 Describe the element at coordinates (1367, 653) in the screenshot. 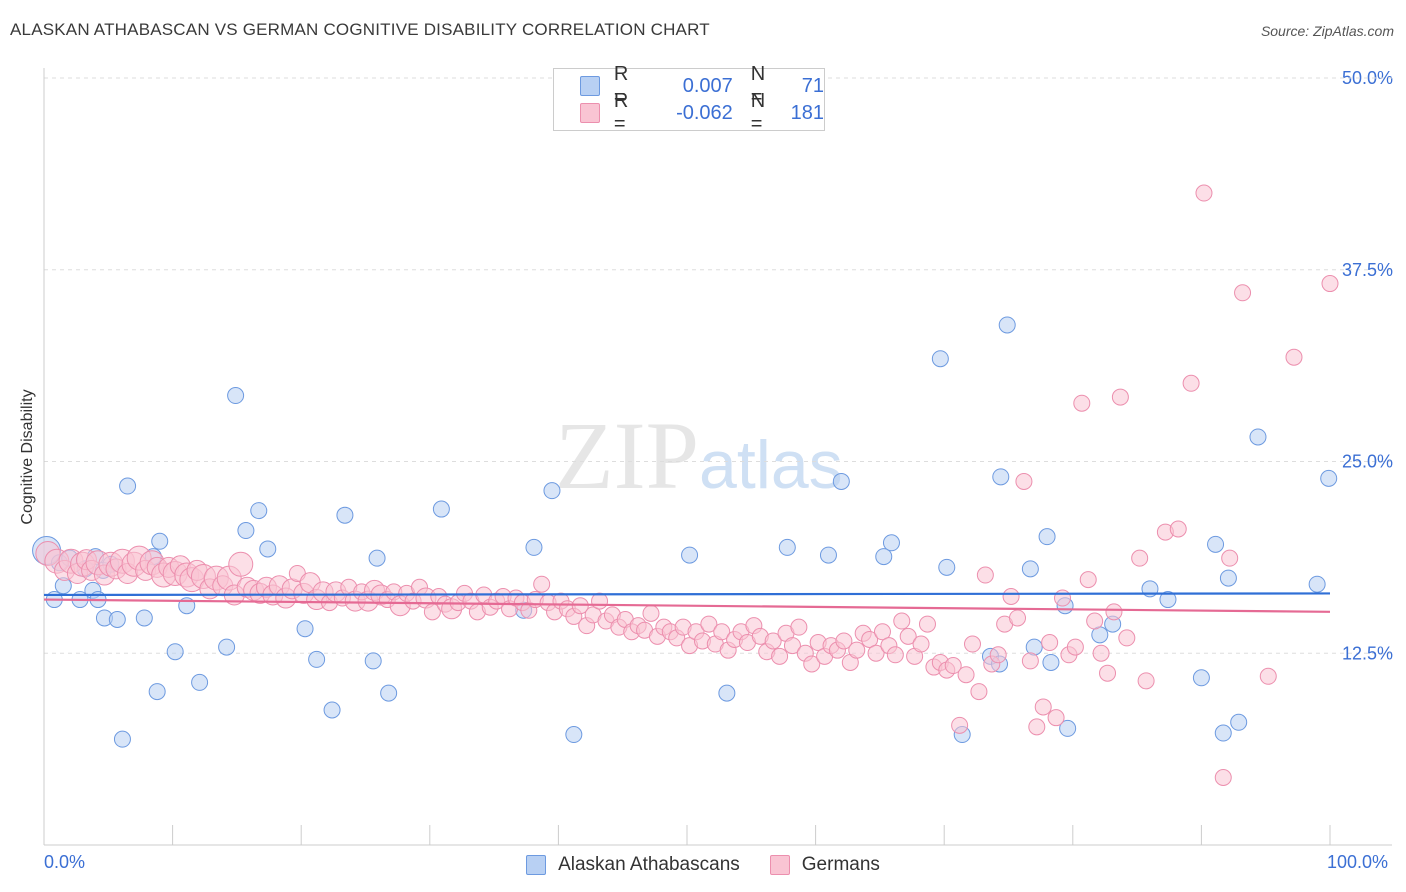

I see `y-tick-label: 12.5%` at that location.